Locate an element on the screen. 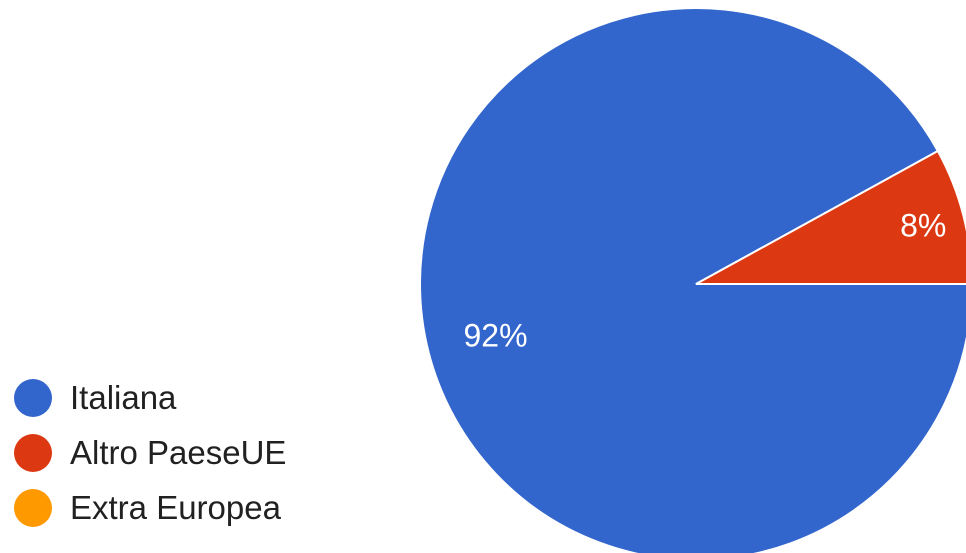 This screenshot has height=553, width=966. legend-swatch-italiana is located at coordinates (33, 397).